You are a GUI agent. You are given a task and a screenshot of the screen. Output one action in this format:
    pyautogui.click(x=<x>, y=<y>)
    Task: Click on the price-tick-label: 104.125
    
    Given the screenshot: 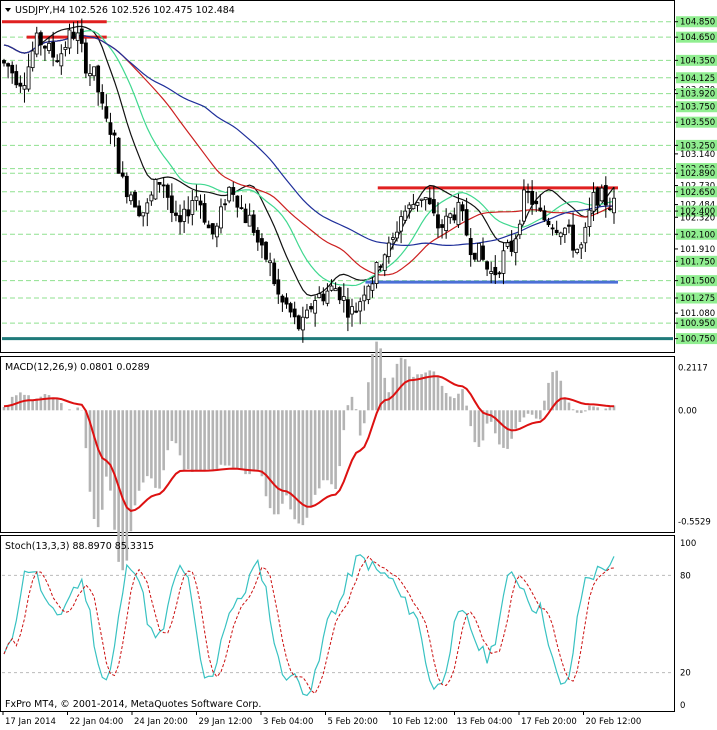 What is the action you would take?
    pyautogui.click(x=697, y=79)
    